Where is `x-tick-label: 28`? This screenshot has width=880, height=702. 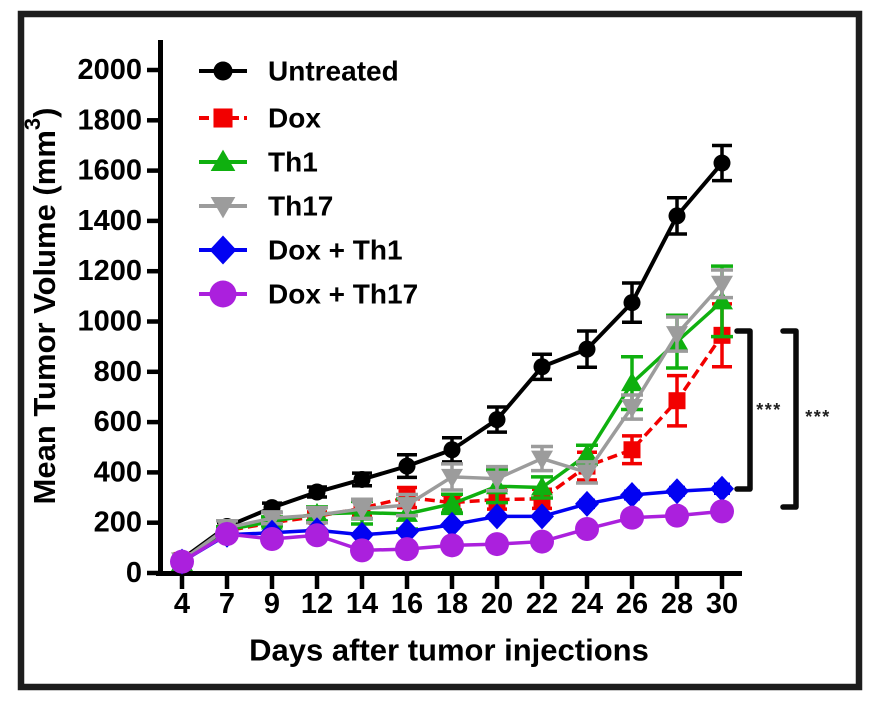 x-tick-label: 28 is located at coordinates (677, 604).